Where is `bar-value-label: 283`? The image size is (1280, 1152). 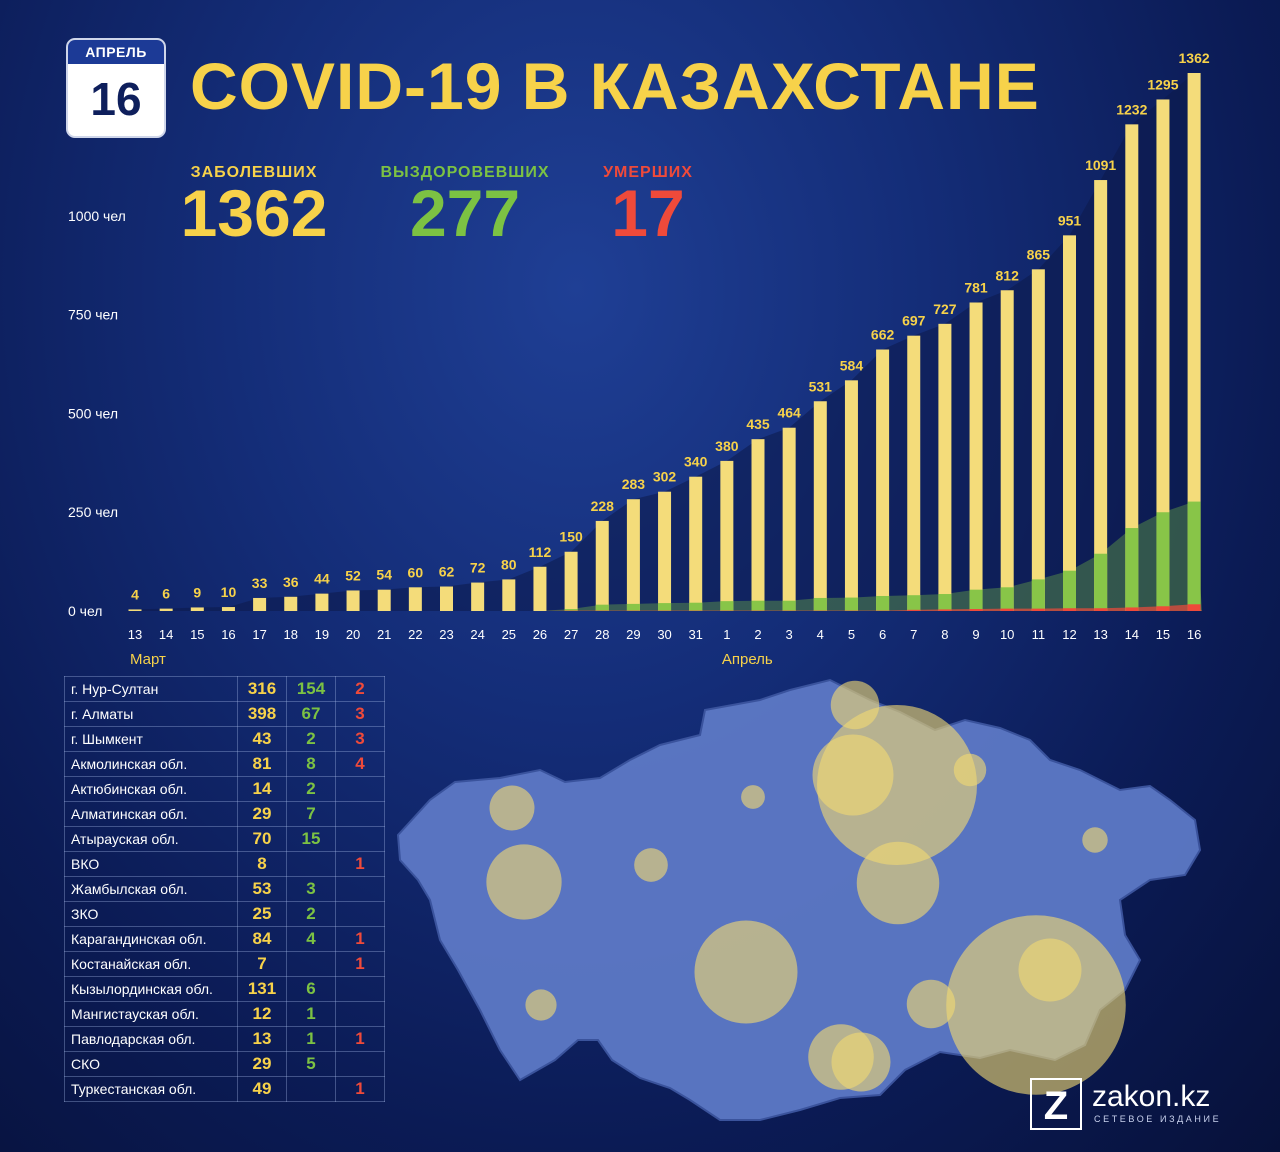
bar-value-label: 283 is located at coordinates (634, 484).